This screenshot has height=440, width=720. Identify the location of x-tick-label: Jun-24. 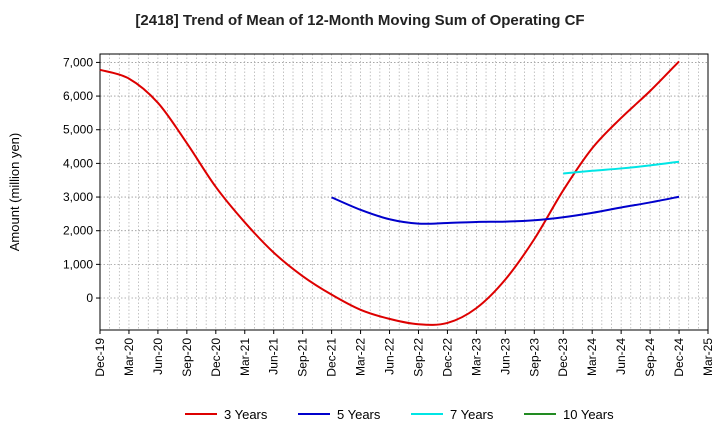
(621, 356).